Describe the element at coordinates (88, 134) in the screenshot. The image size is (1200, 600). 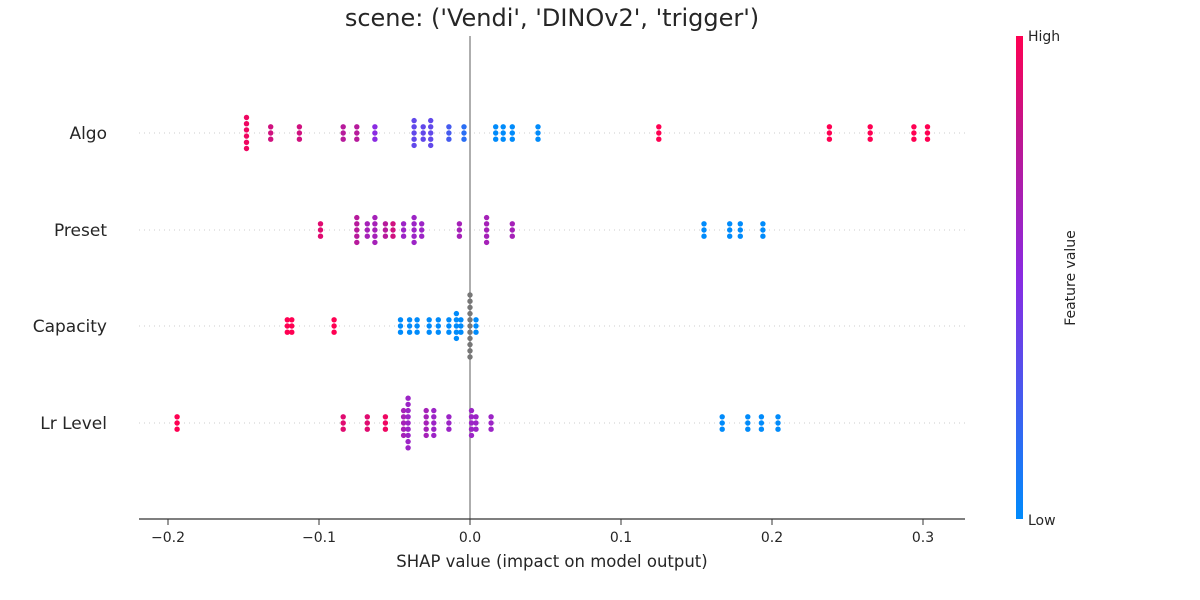
I see `feature-label: Algo` at that location.